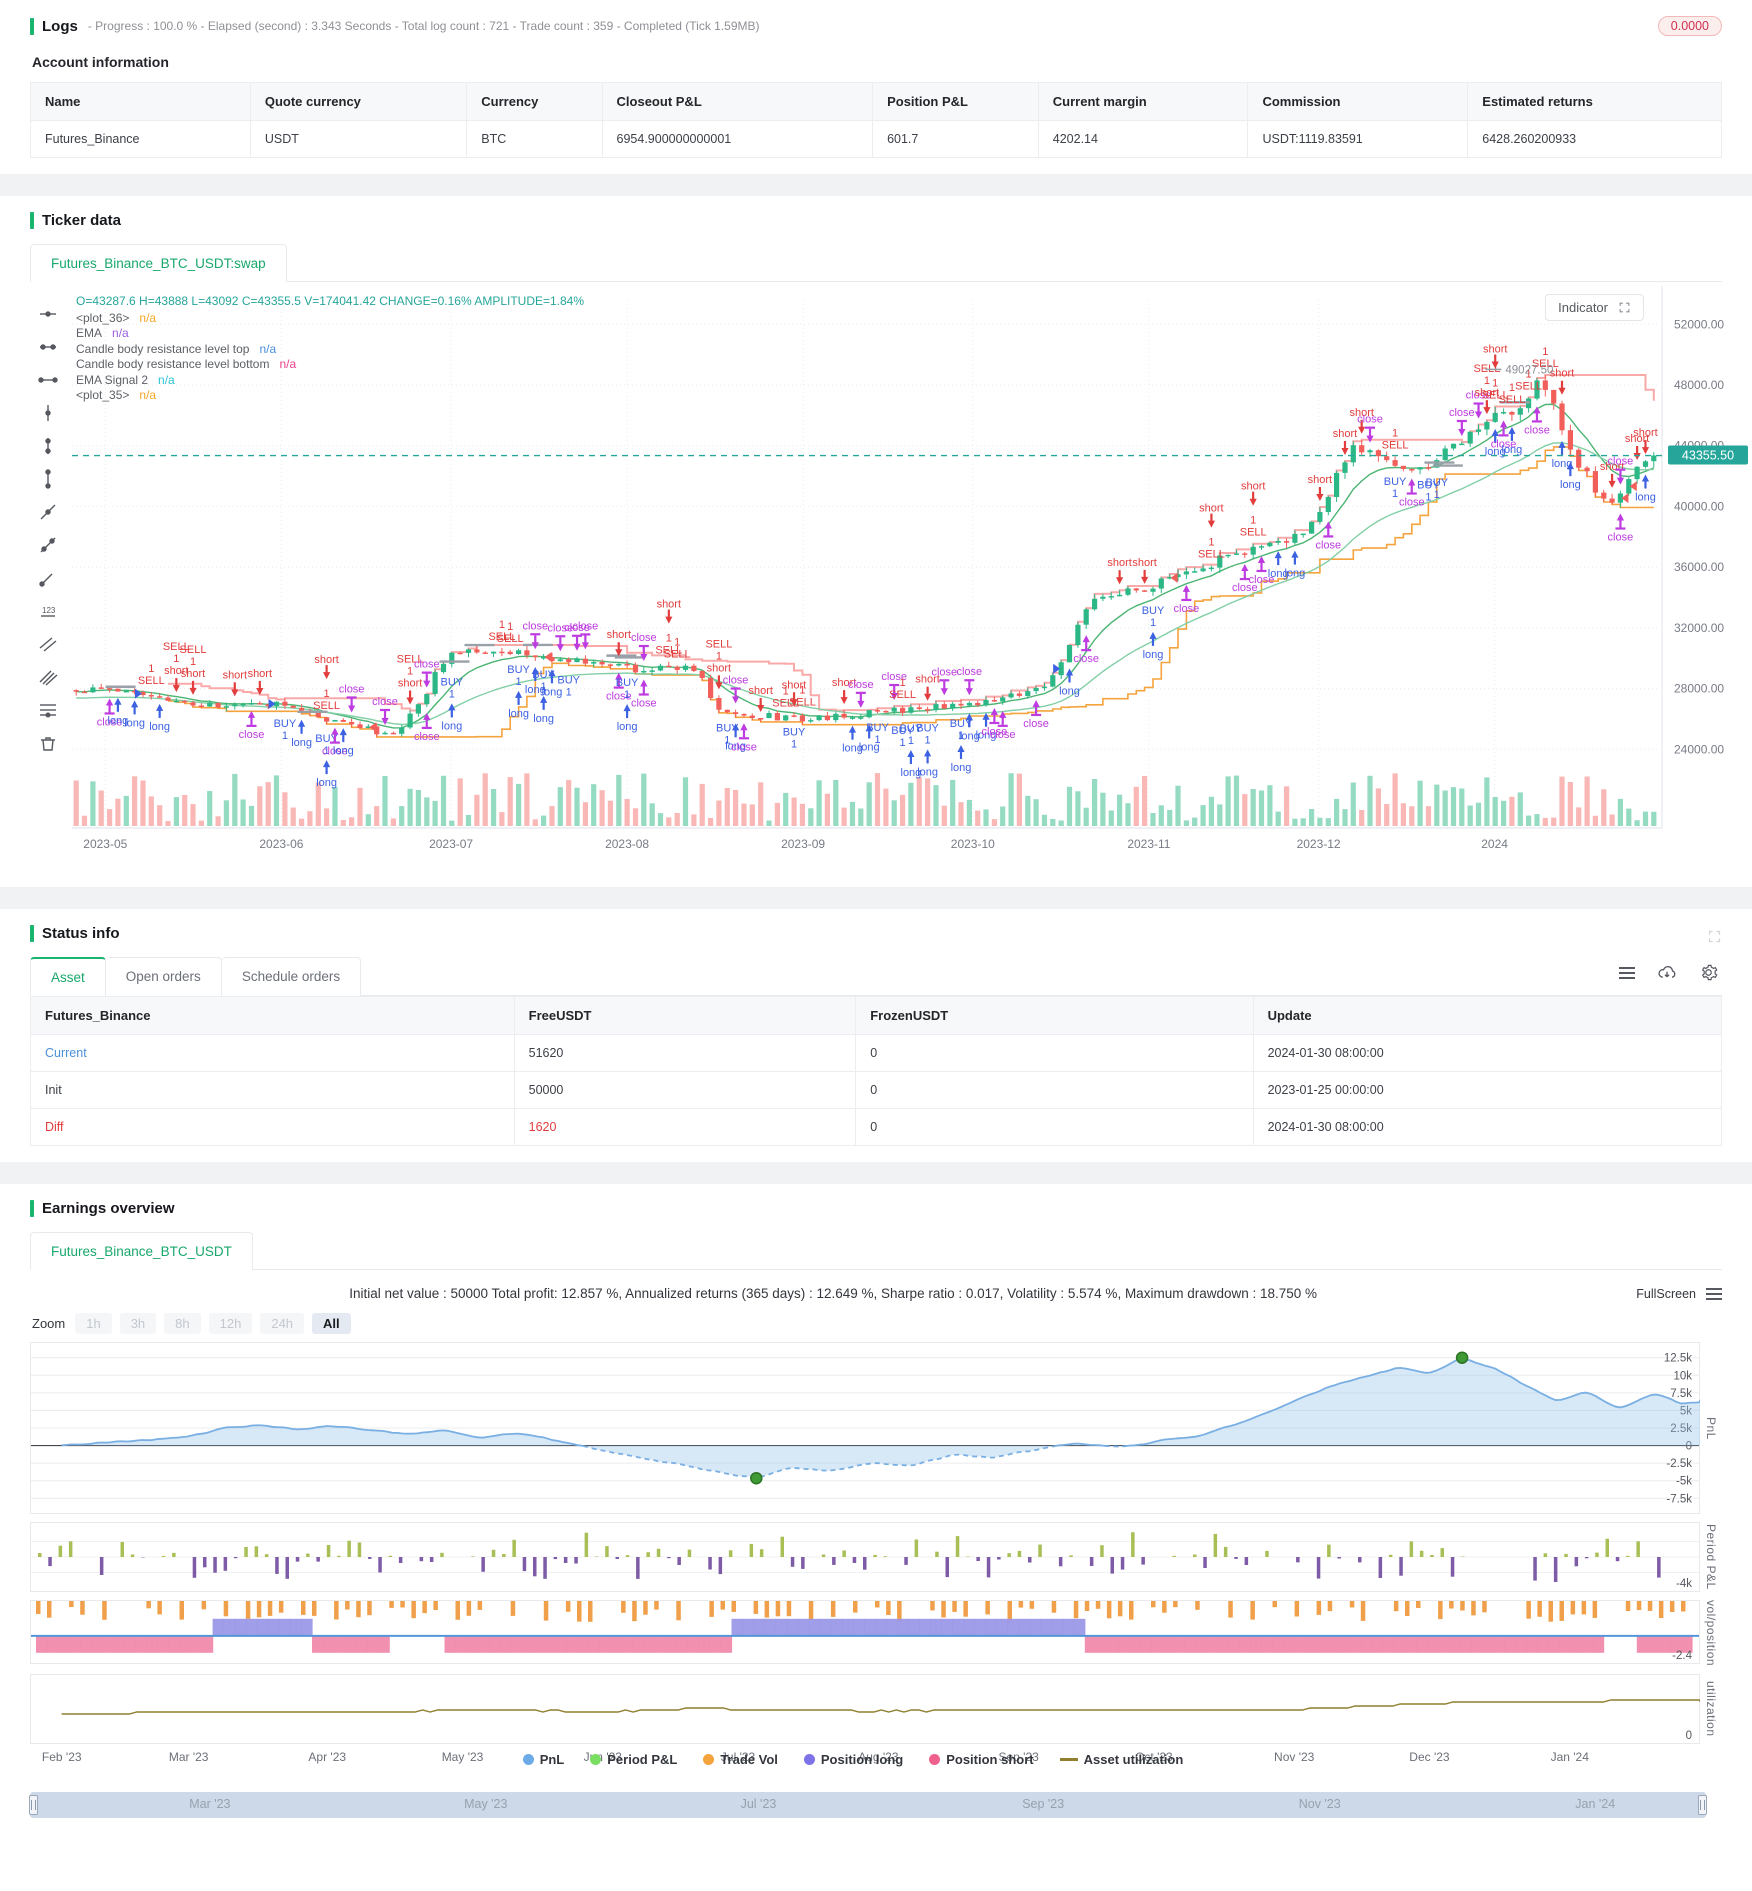  I want to click on trend-line-icon, so click(48, 512).